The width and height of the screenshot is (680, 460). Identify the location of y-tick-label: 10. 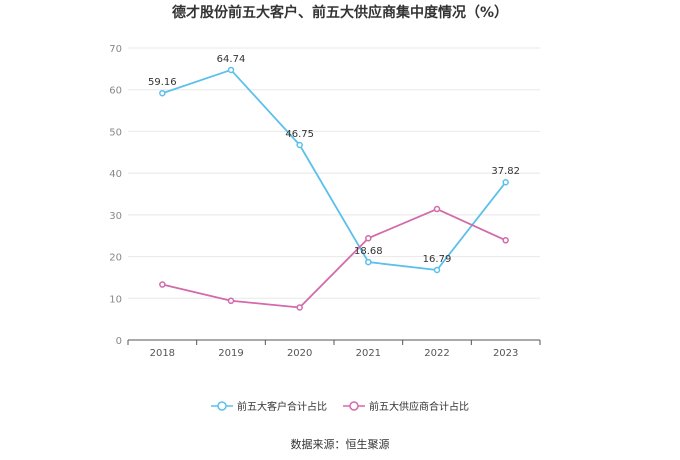
(115, 299).